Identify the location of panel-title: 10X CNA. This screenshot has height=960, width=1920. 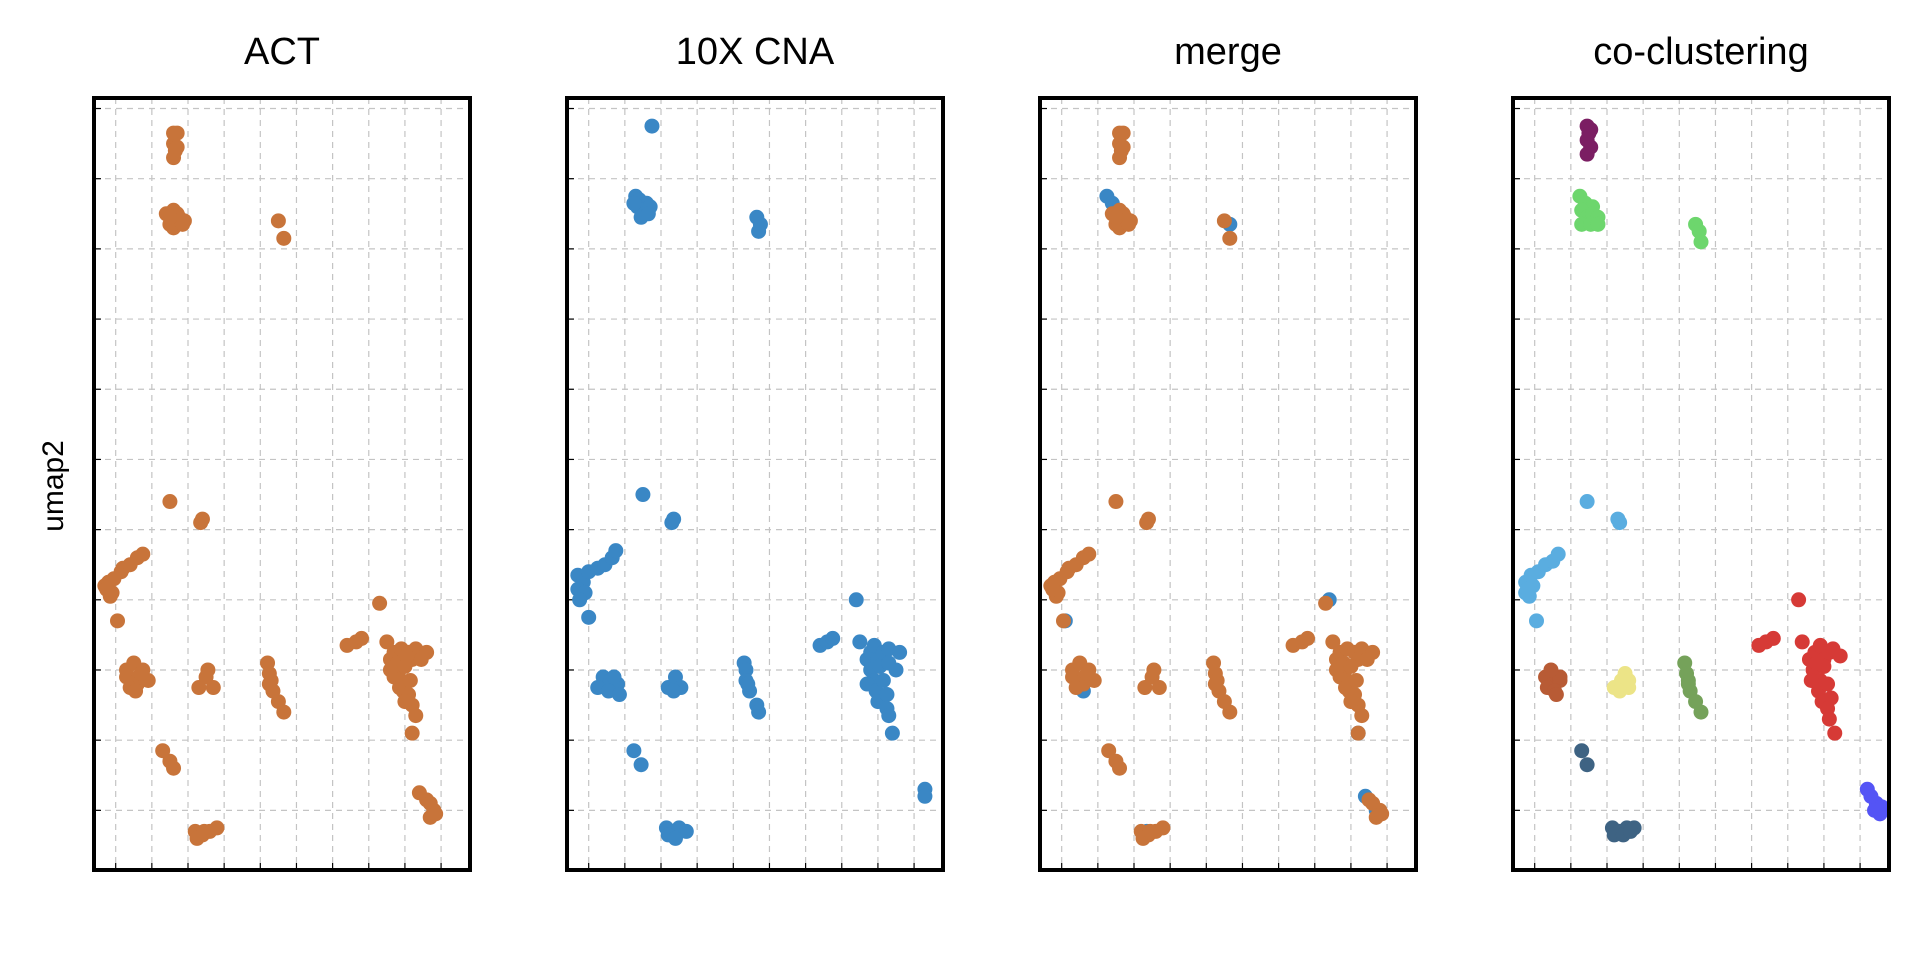
(755, 52).